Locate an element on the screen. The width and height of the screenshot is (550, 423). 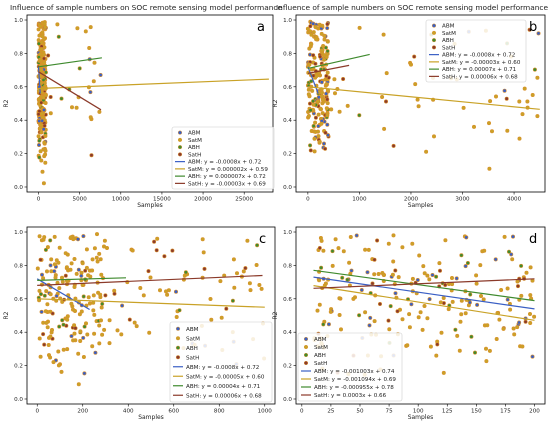
y-tick-label: 0.8 is located at coordinates (287, 266).